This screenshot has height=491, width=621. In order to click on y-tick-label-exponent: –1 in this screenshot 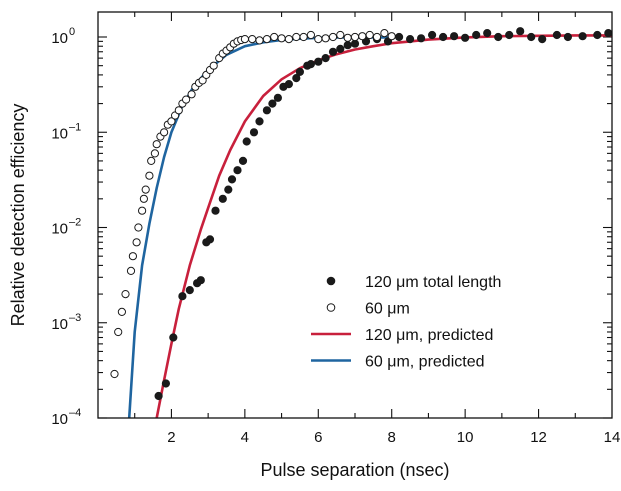, I will do `click(75, 127)`.